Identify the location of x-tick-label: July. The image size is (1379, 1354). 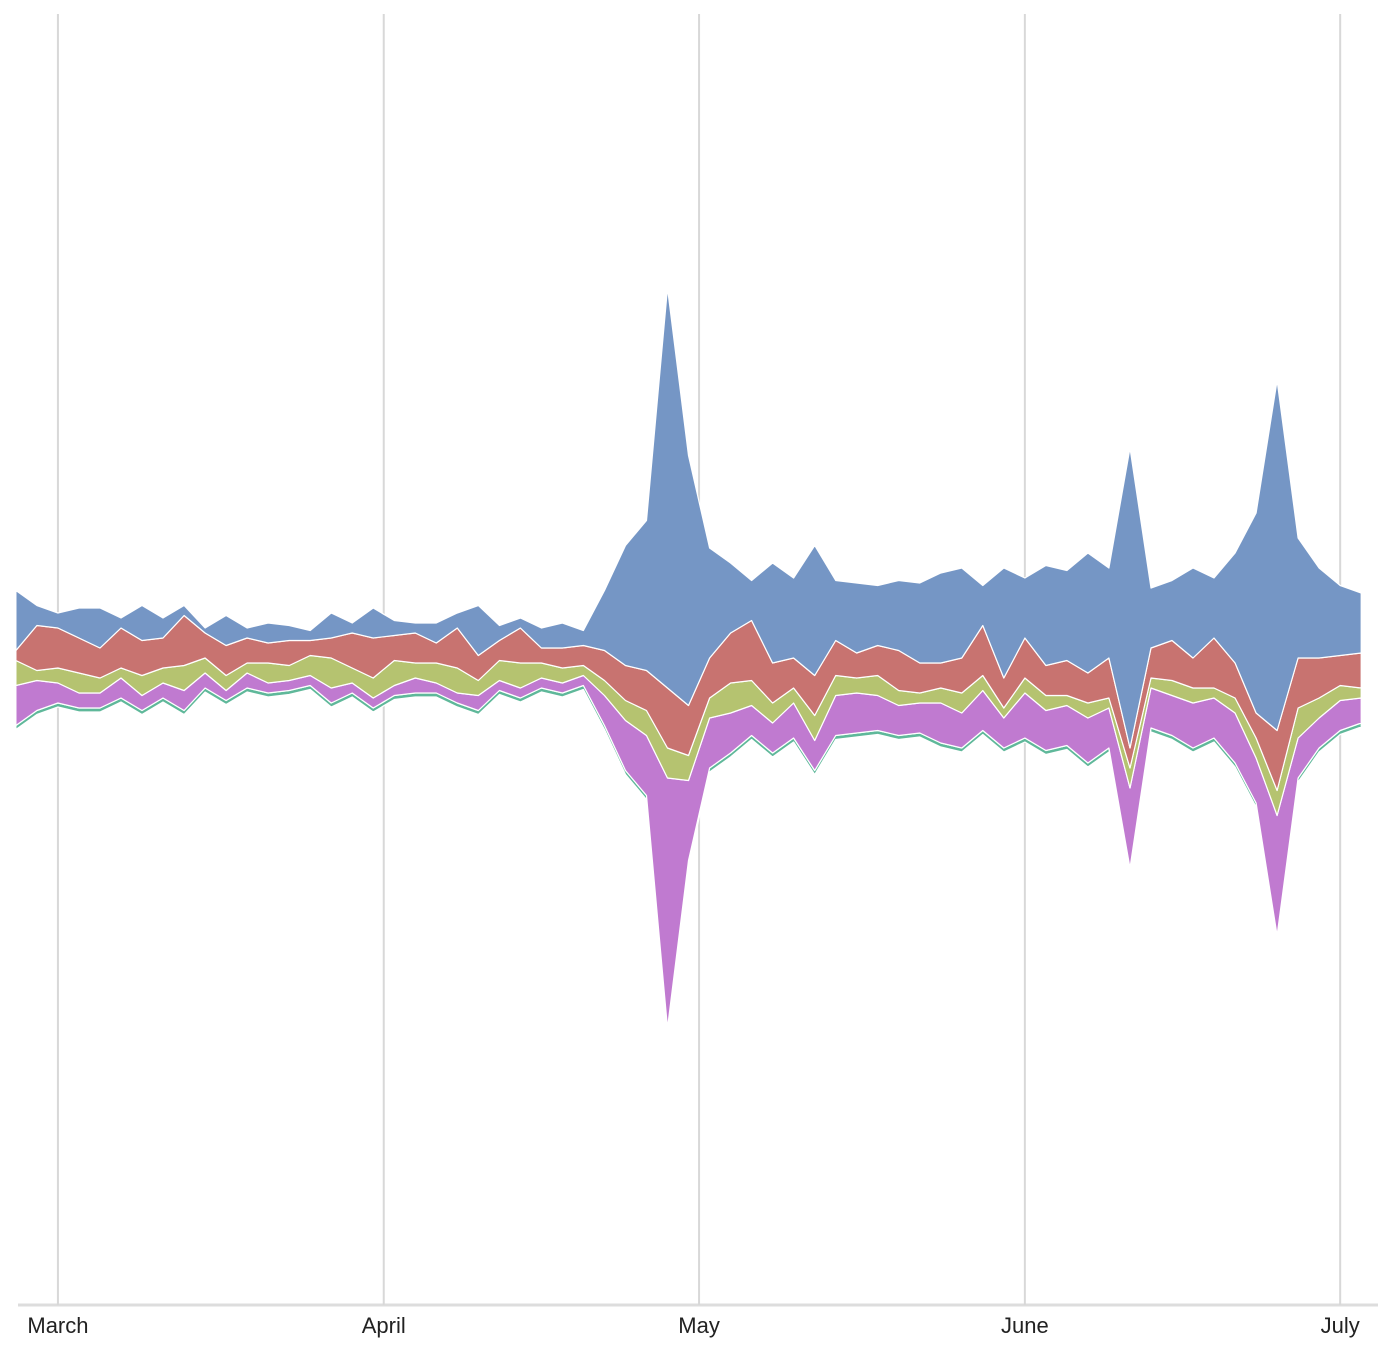
(1340, 1325).